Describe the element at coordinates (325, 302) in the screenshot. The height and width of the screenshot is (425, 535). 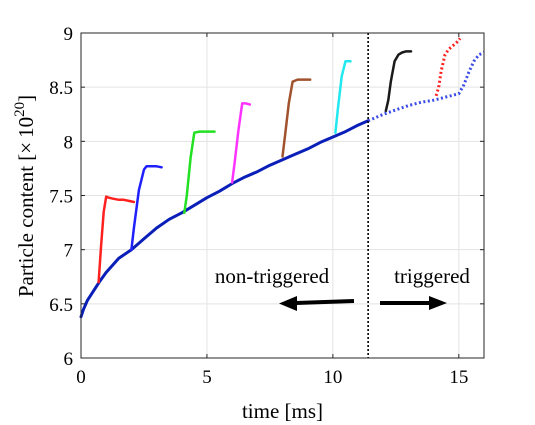
I see `arrow-left-shaft` at that location.